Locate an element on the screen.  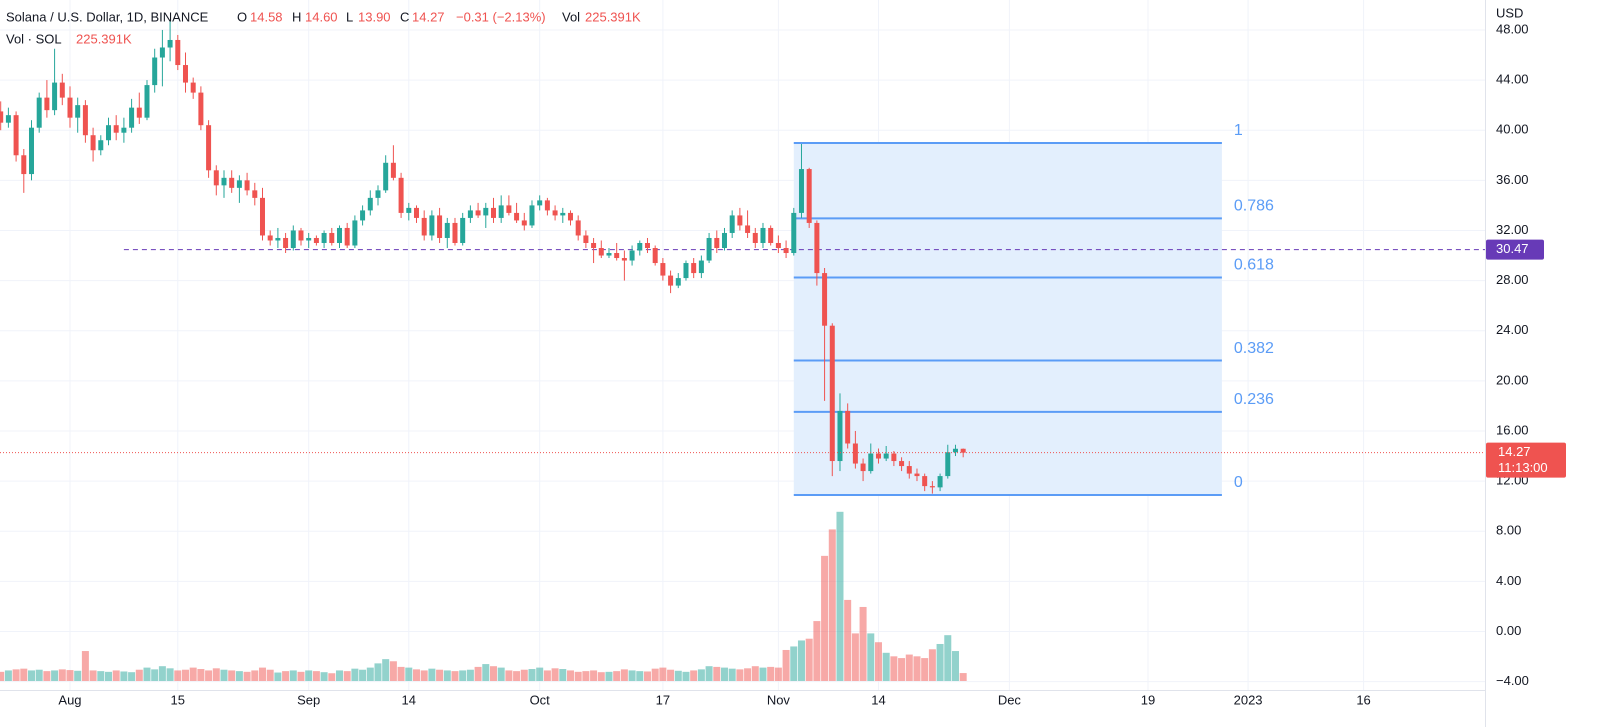
y-tick-label: −4.00 is located at coordinates (1512, 680).